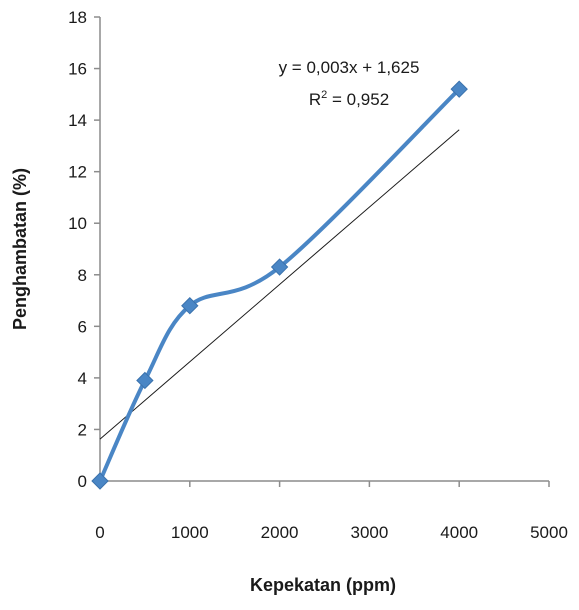 This screenshot has width=579, height=610. I want to click on y-tick-label: 2, so click(82, 429).